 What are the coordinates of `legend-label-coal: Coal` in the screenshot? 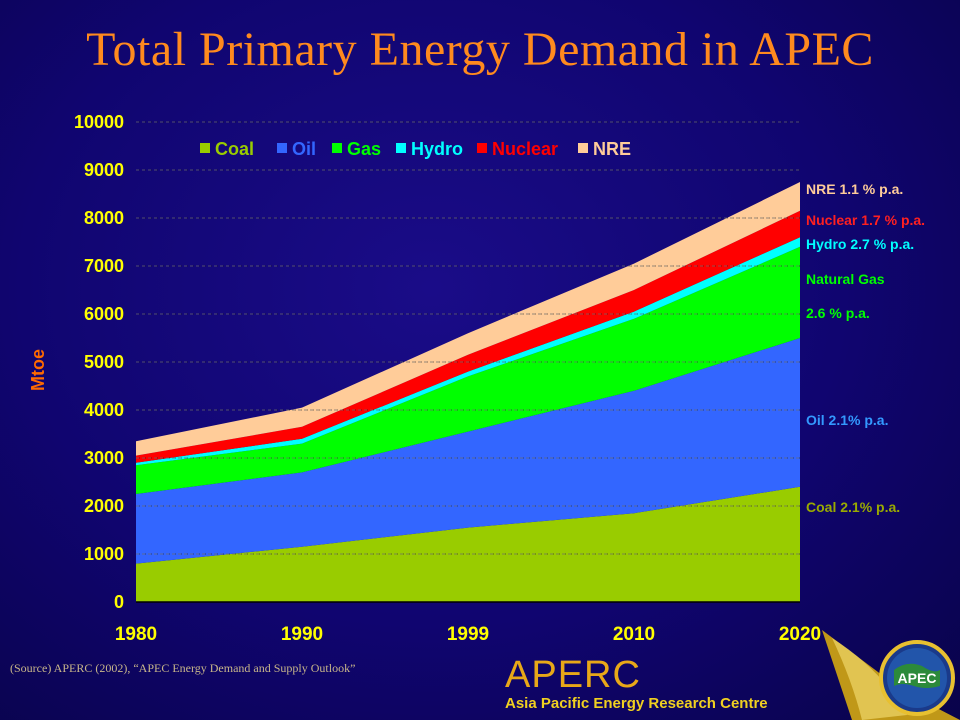 It's located at (234, 149).